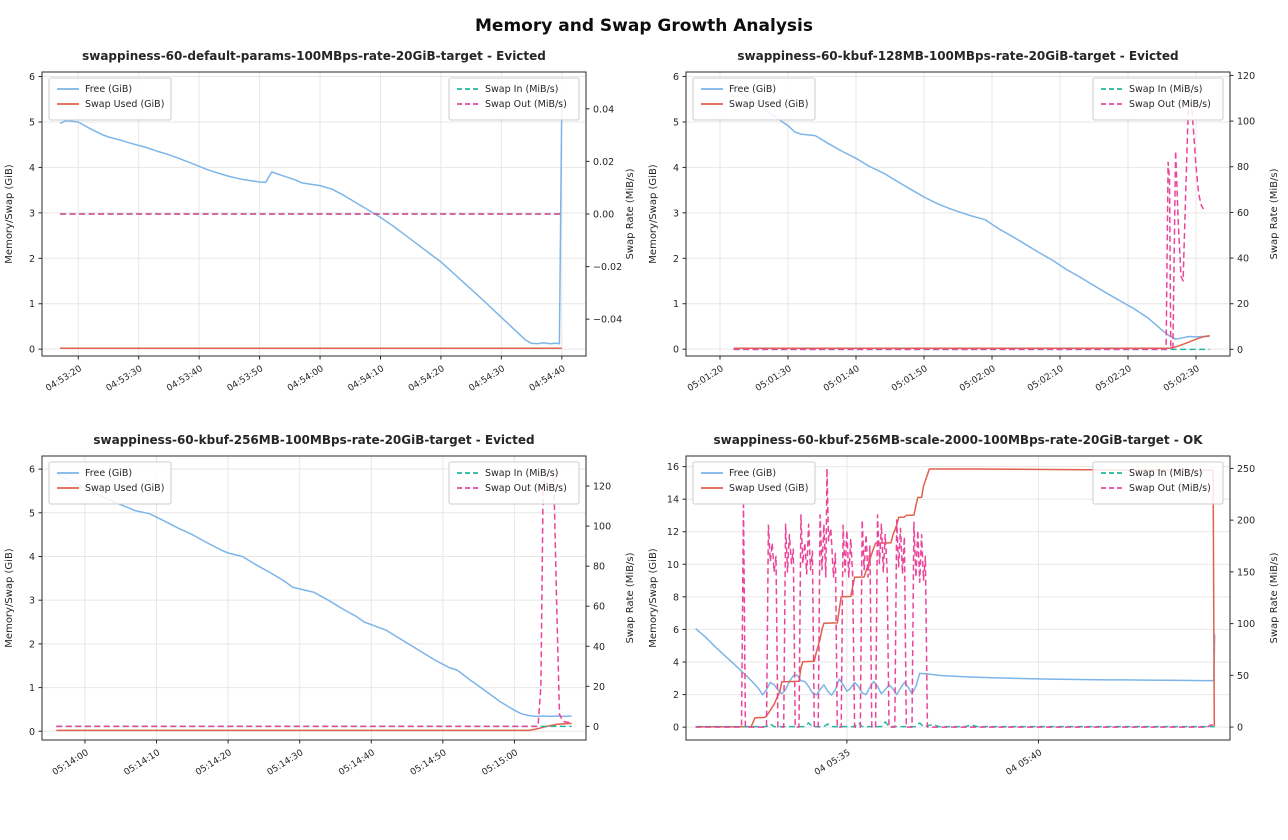 The image size is (1288, 840). Describe the element at coordinates (1046, 379) in the screenshot. I see `x-tick-label: 05:02:10` at that location.